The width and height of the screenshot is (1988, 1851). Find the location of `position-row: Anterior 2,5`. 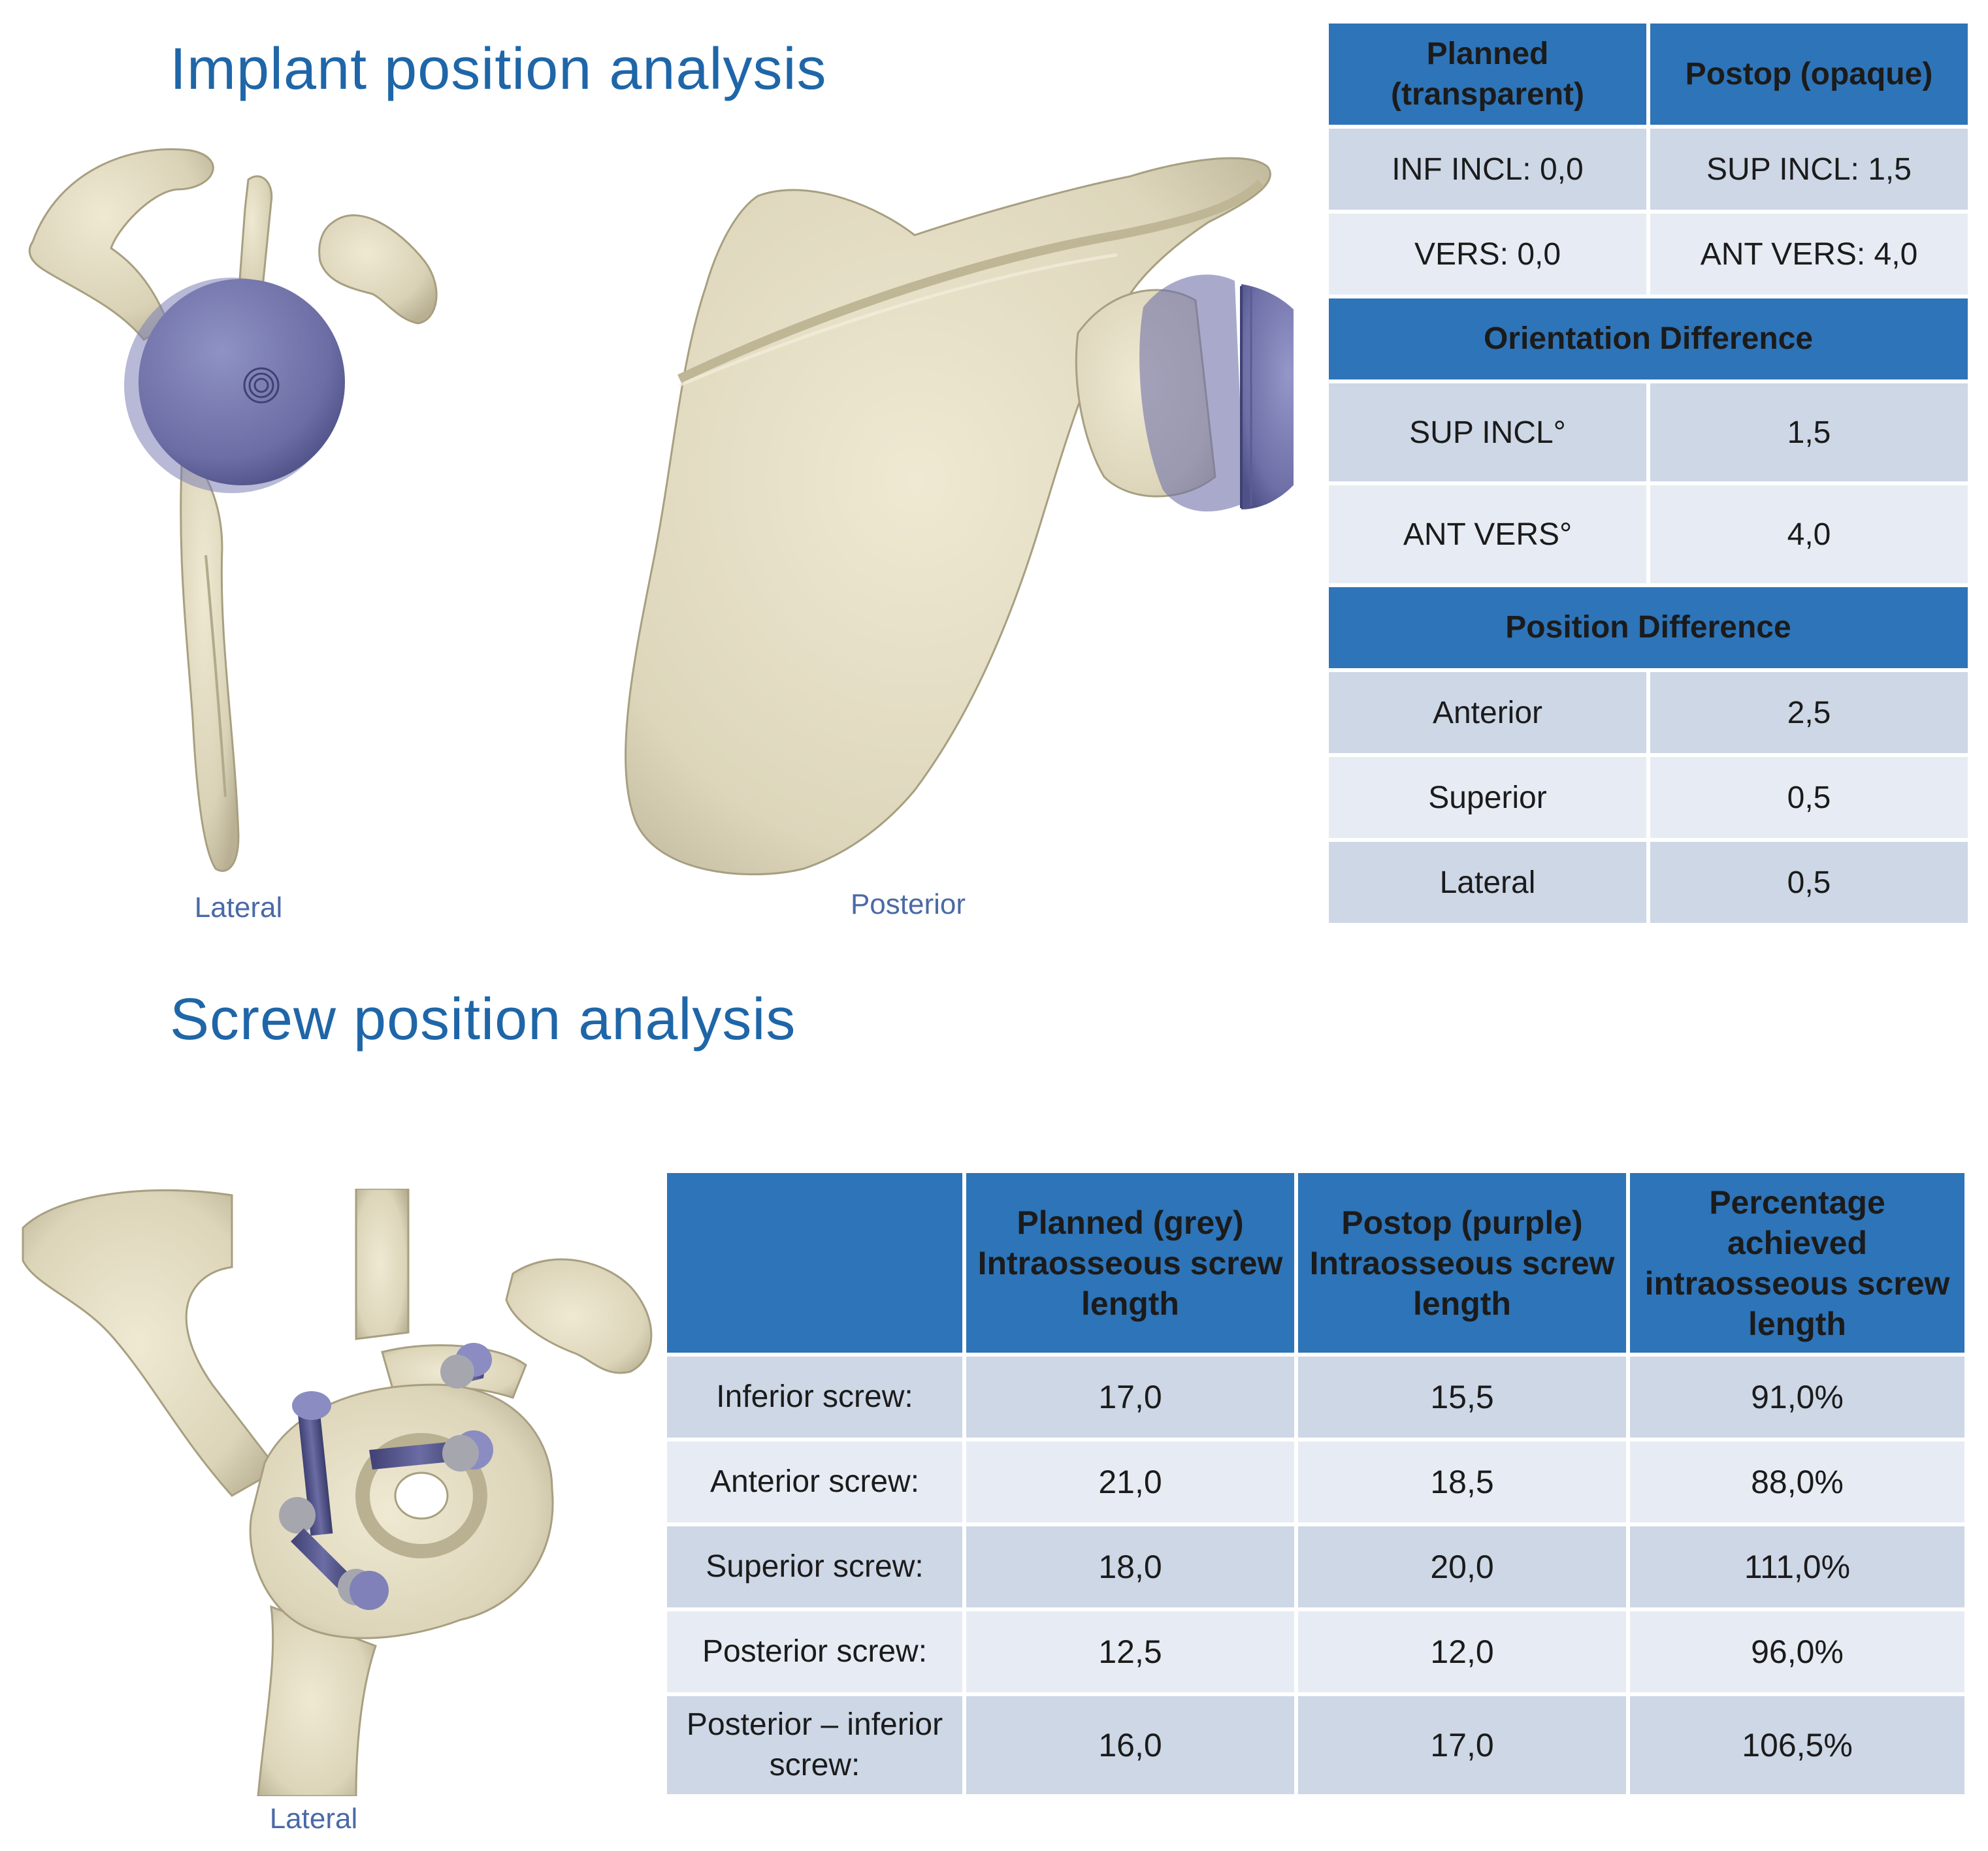

position-row: Anterior 2,5 is located at coordinates (1648, 712).